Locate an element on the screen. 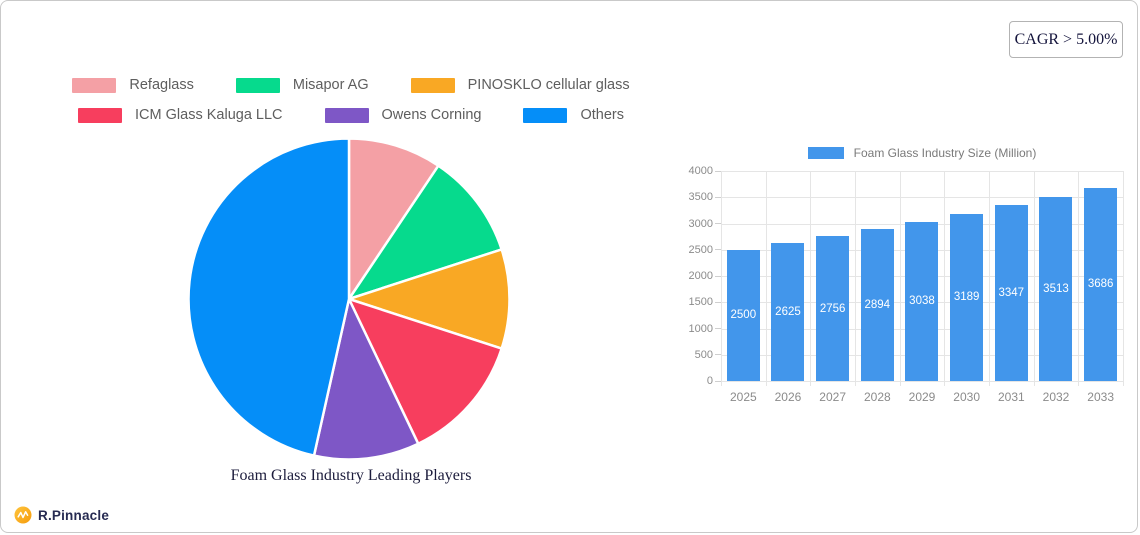 The width and height of the screenshot is (1140, 535). bar-2033: 3686 is located at coordinates (1101, 284).